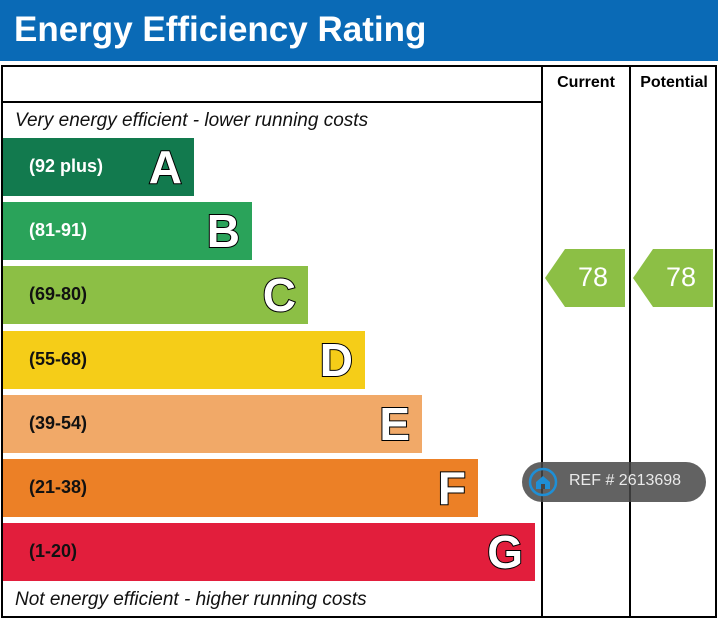  What do you see at coordinates (543, 482) in the screenshot?
I see `home-logo-icon` at bounding box center [543, 482].